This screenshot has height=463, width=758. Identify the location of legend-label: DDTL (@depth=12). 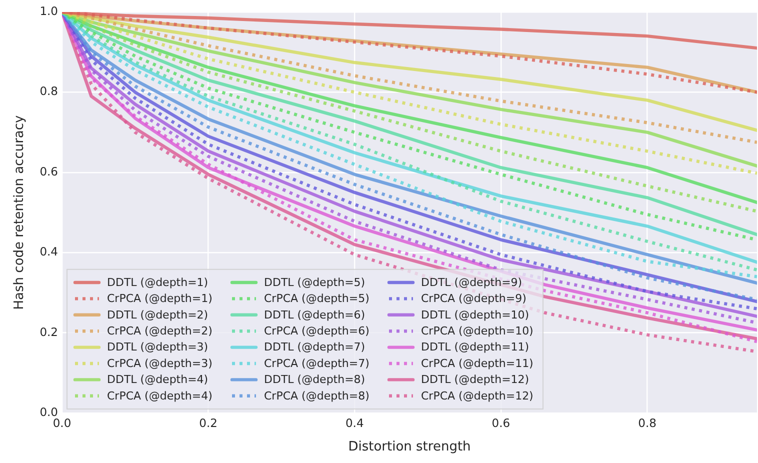
(475, 379).